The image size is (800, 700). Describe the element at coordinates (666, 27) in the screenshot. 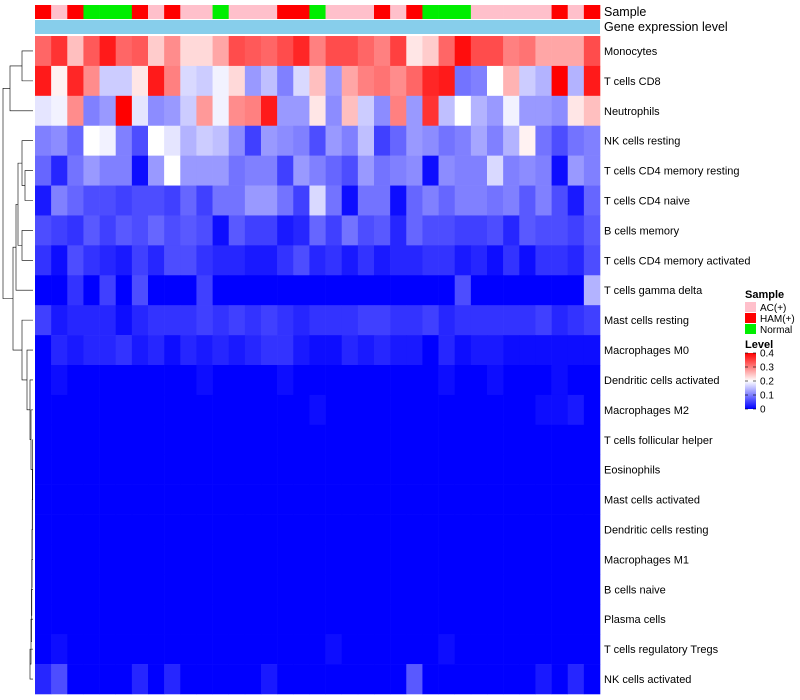

I see `expression-annotation-label: Gene expression level` at that location.